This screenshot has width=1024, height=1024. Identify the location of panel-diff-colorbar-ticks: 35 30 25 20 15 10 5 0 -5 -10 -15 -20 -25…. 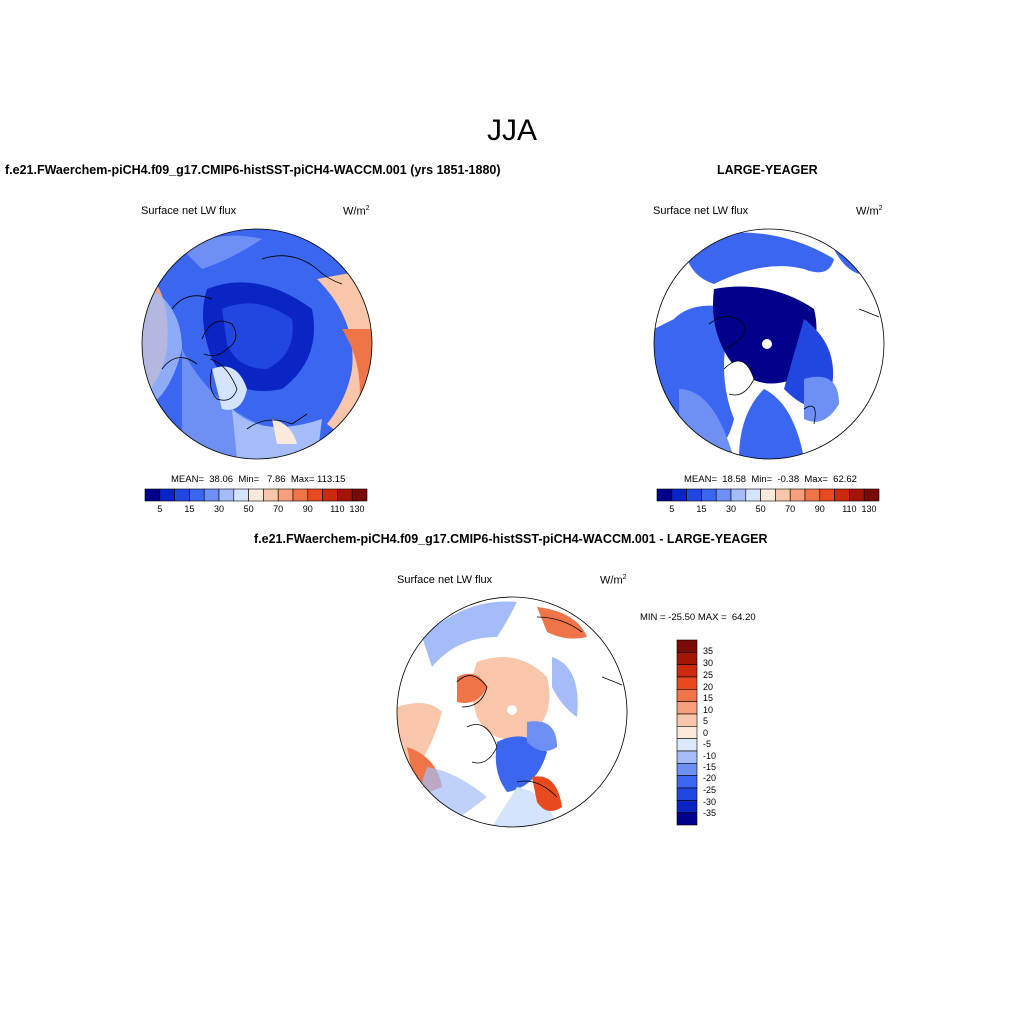
(723, 732).